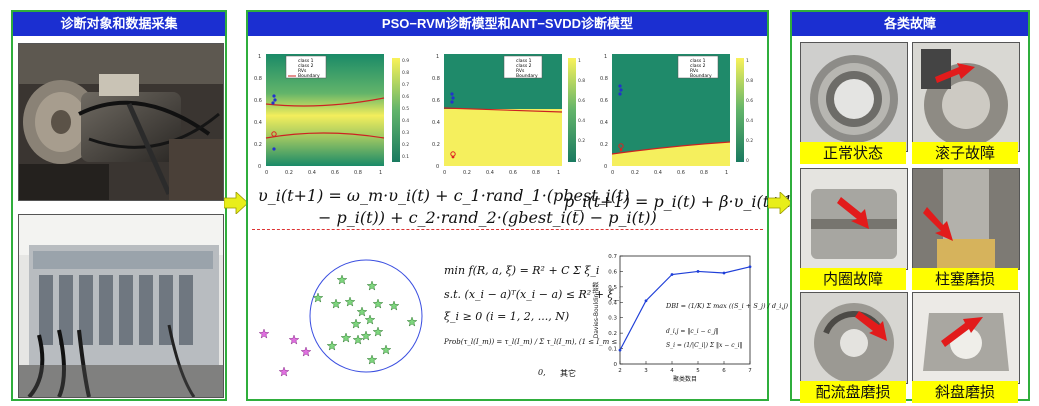  Describe the element at coordinates (704, 345) in the screenshot. I see `si-eq: S_i = (1/|C_i|) Σ ‖x − c_i‖` at that location.